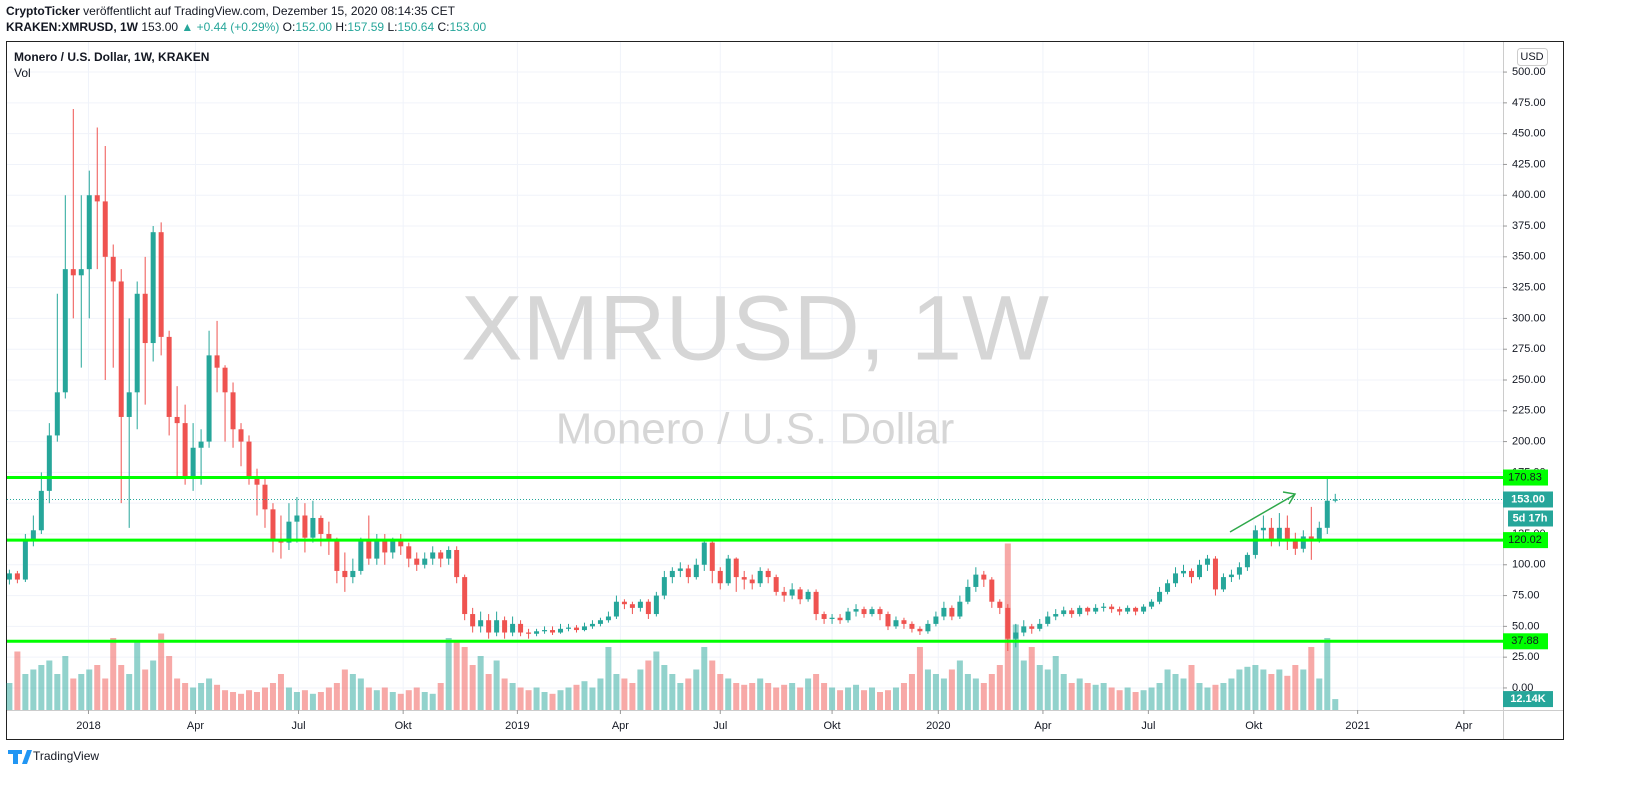 This screenshot has height=808, width=1627. Describe the element at coordinates (1529, 288) in the screenshot. I see `y-tick-label: 325.00` at that location.